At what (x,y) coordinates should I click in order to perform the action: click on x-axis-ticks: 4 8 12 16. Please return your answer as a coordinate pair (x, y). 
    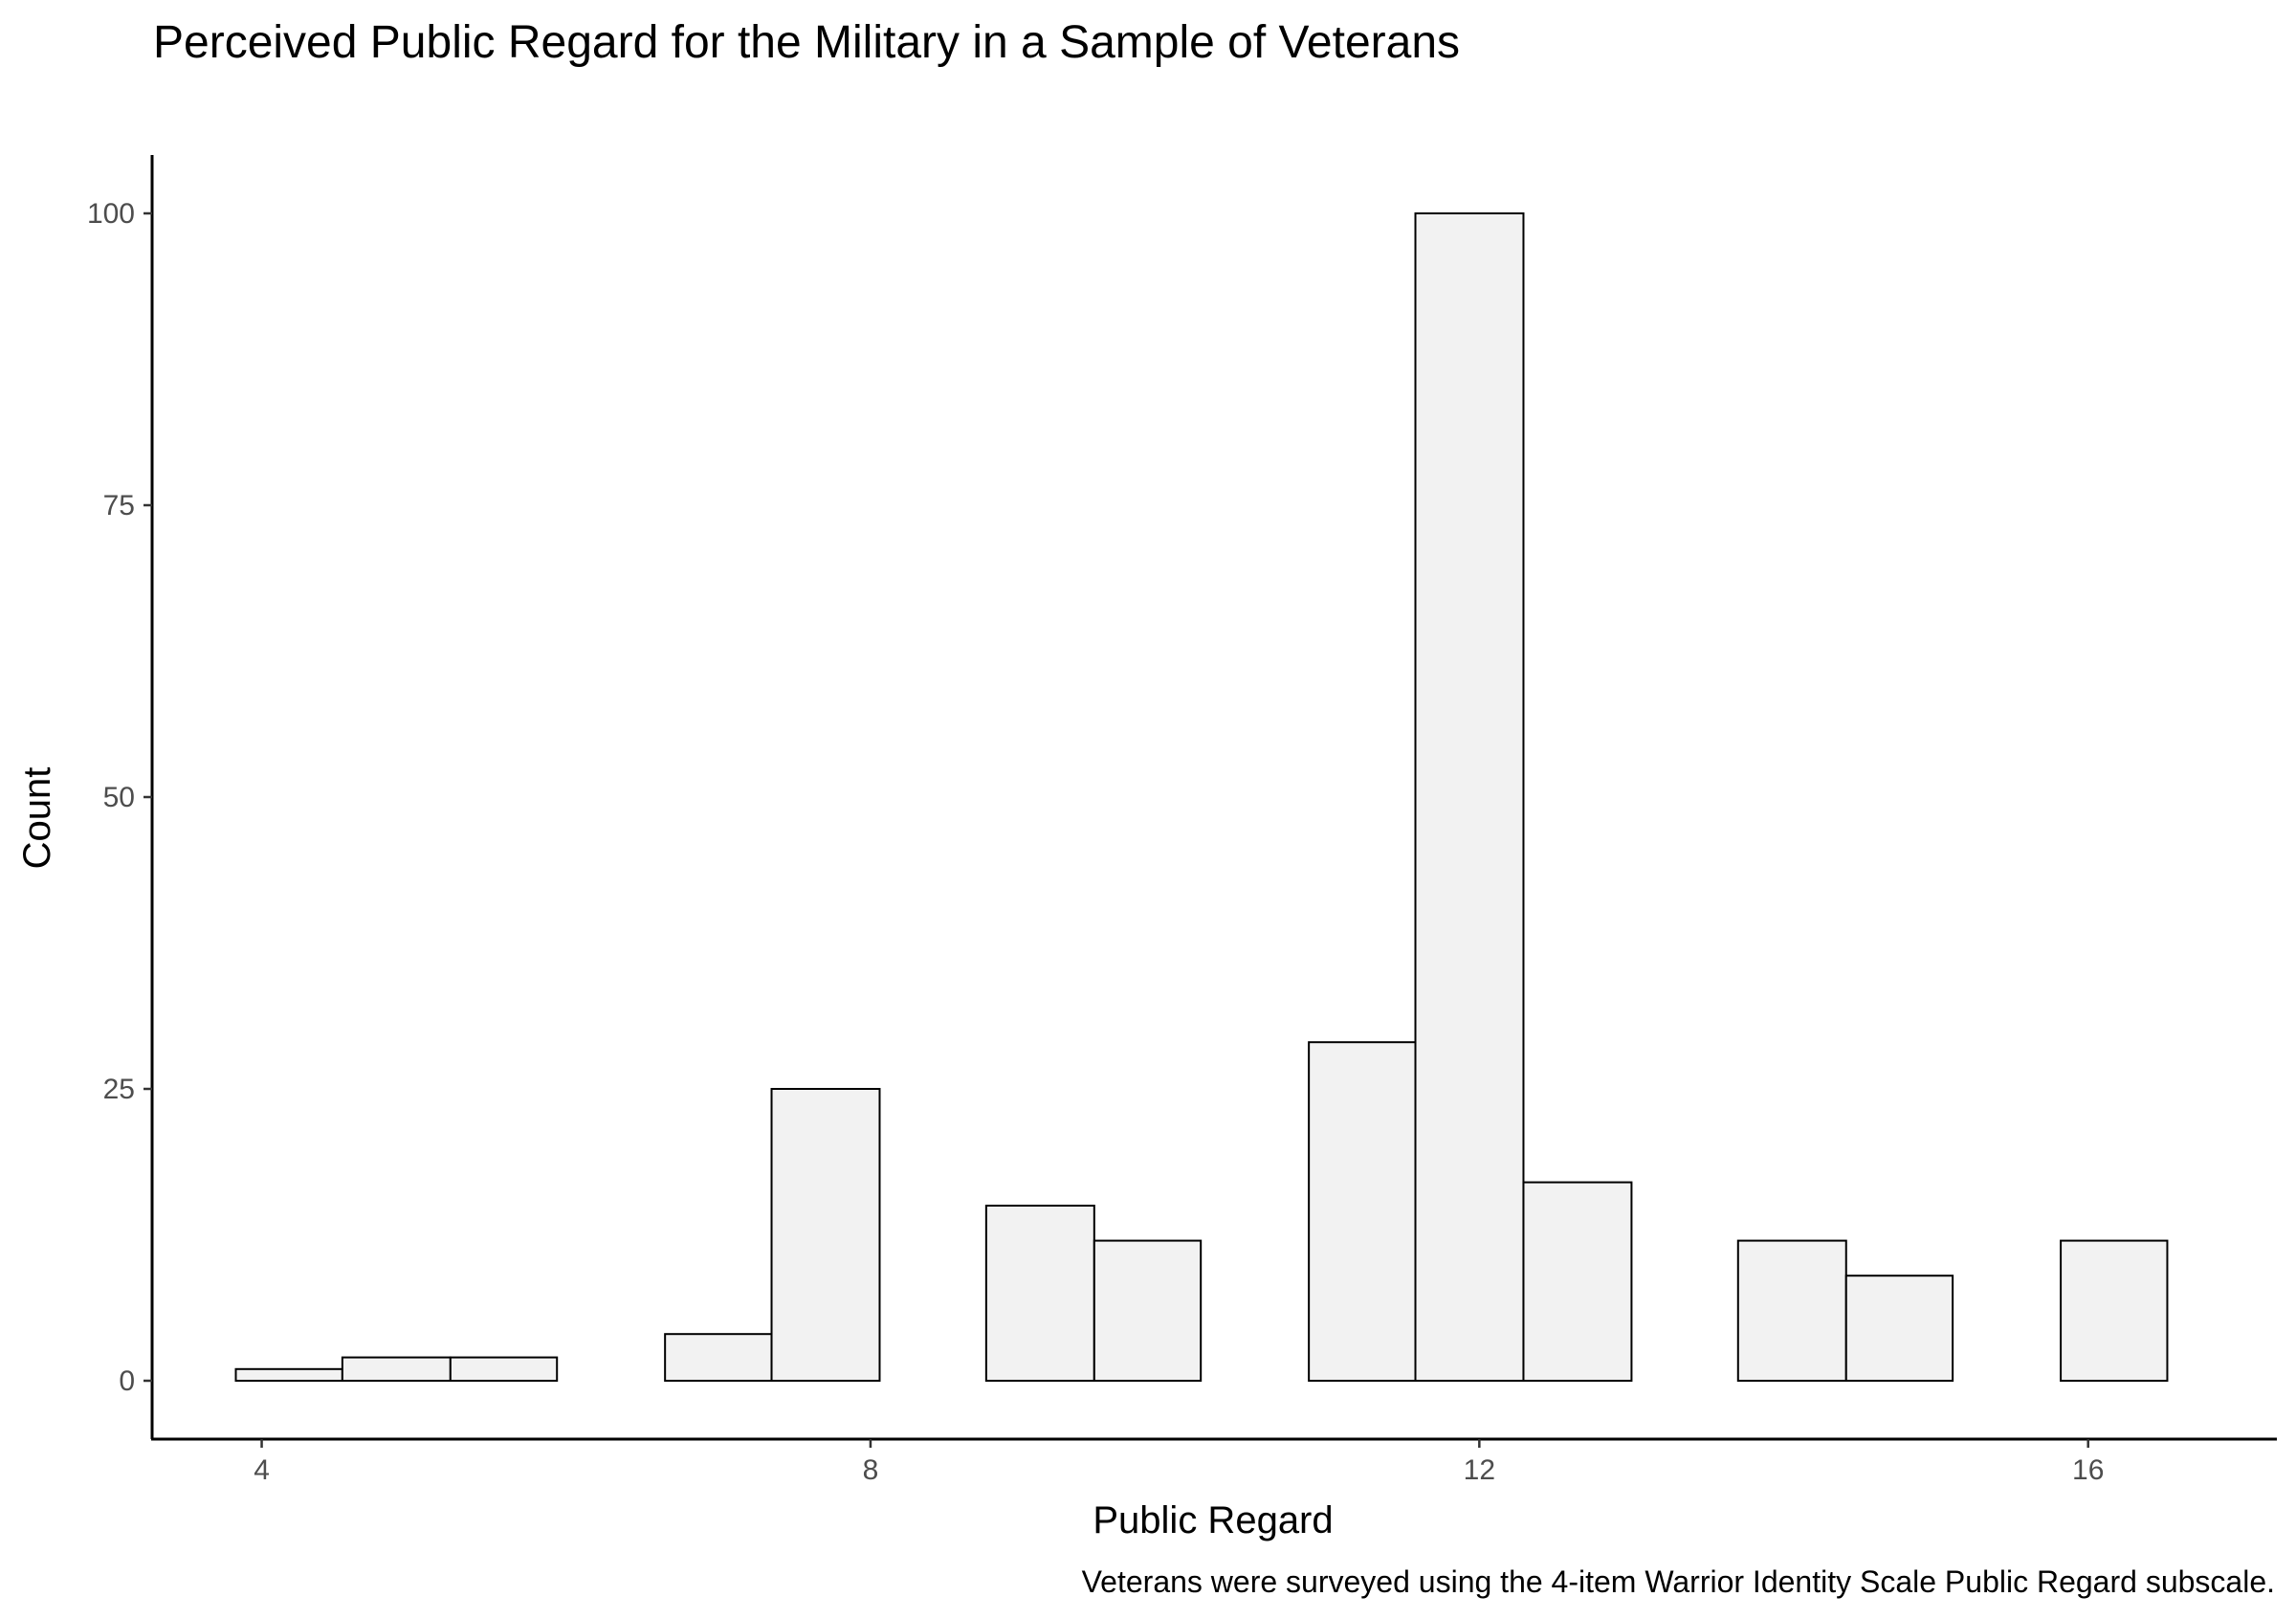
    Looking at the image, I should click on (1179, 1462).